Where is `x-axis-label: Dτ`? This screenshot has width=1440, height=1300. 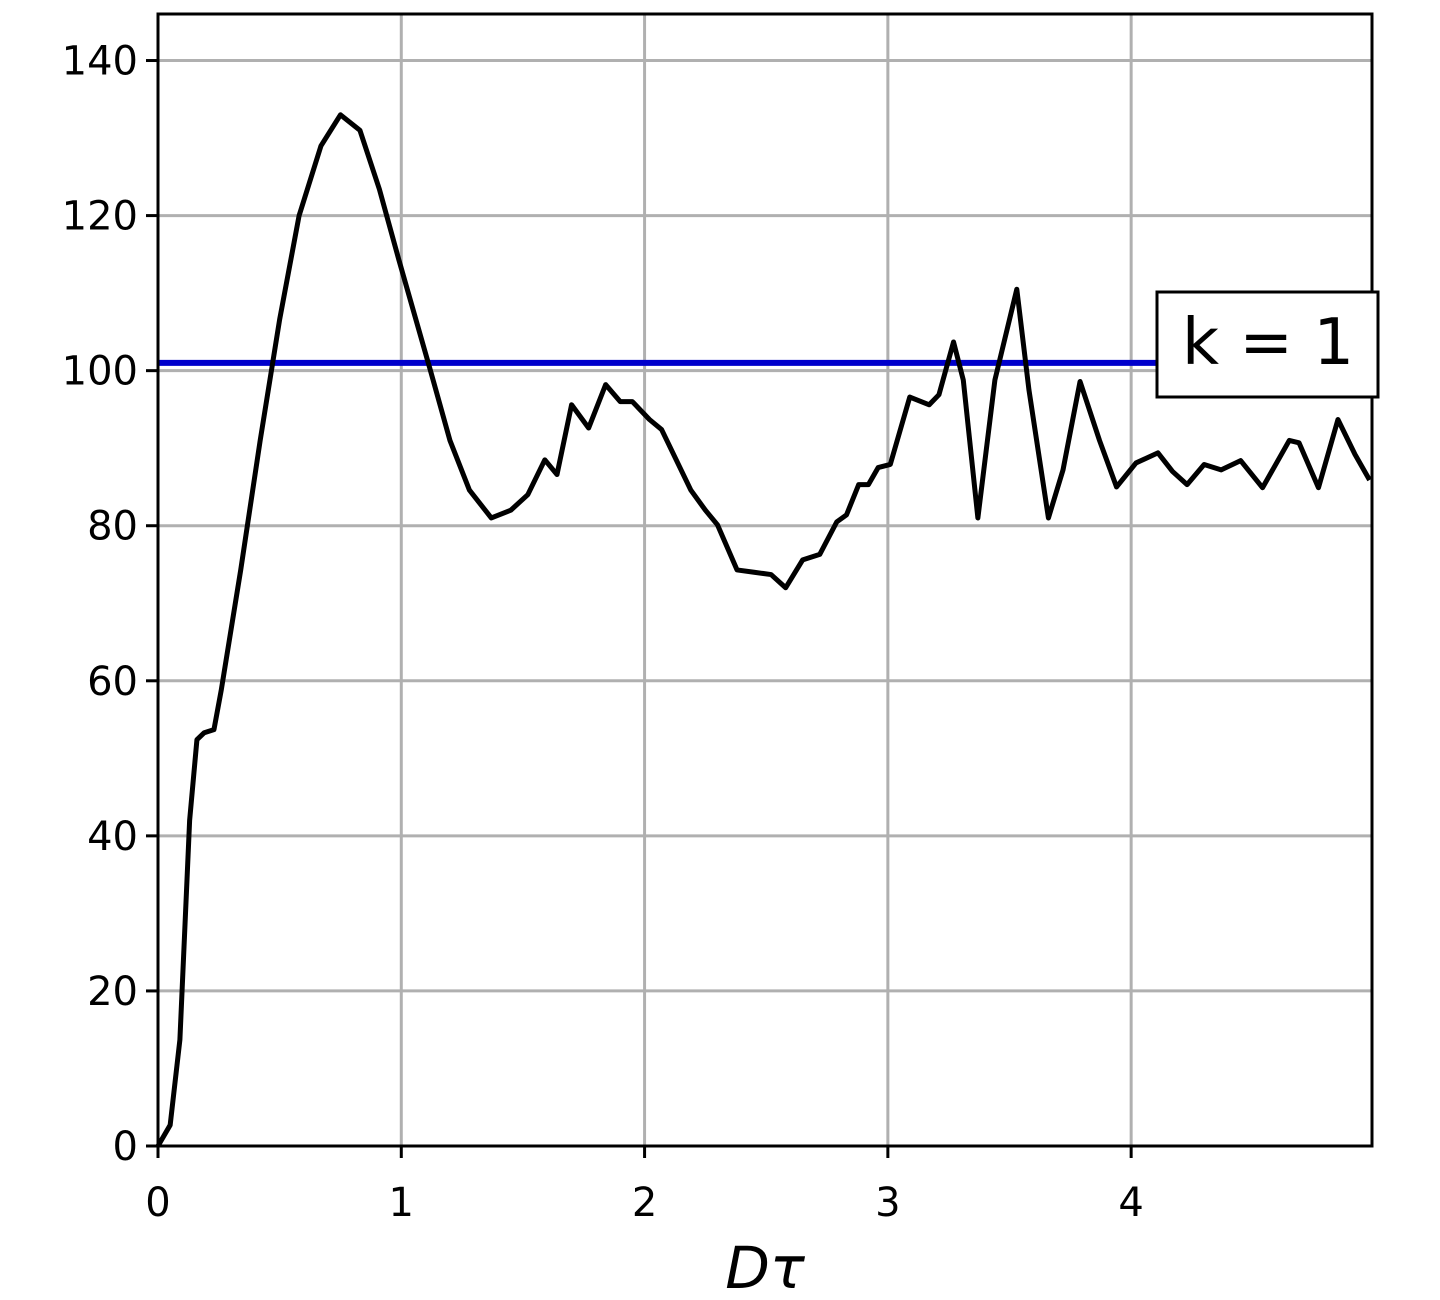
x-axis-label: Dτ is located at coordinates (765, 1267).